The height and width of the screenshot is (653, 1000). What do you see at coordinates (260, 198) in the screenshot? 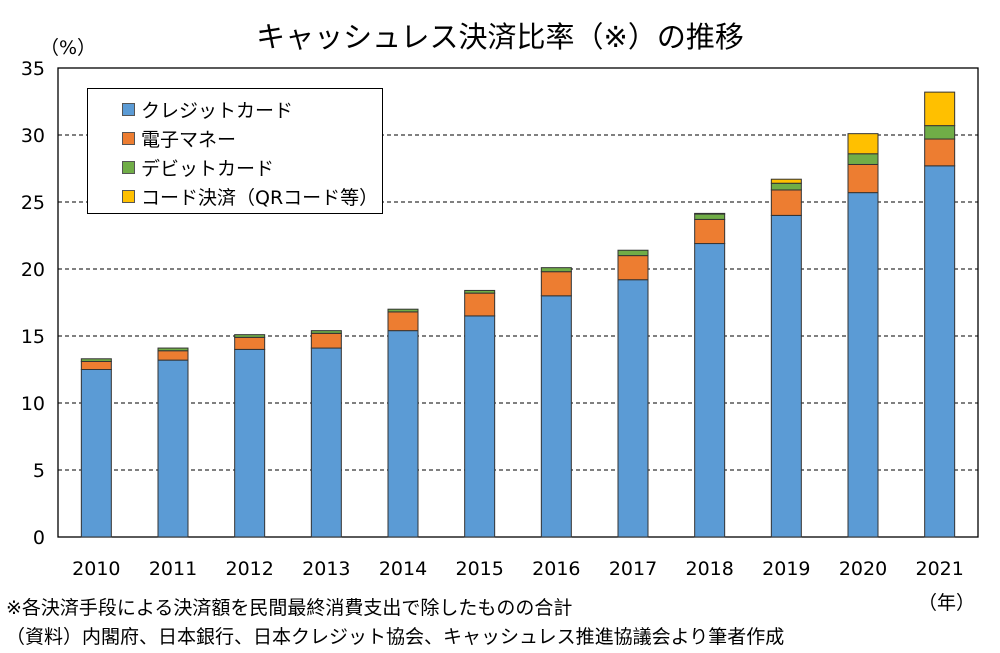
I see `legend-label: コード決済（QRコード等）` at bounding box center [260, 198].